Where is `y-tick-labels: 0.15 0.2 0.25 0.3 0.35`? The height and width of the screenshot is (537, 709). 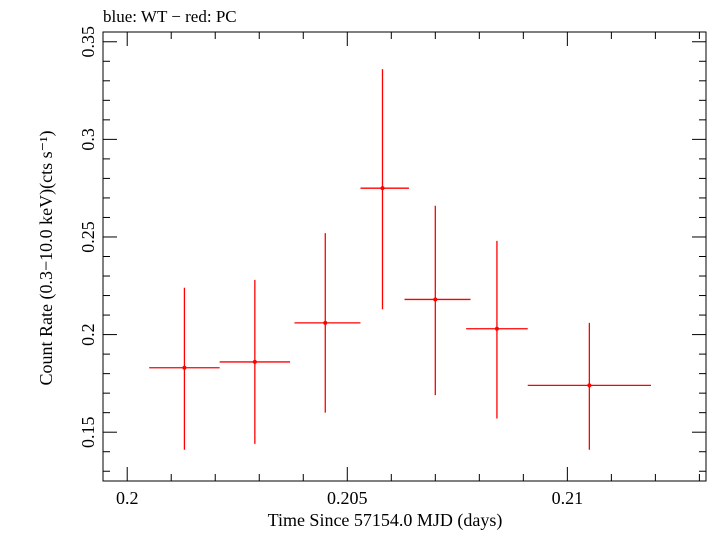 y-tick-labels: 0.15 0.2 0.25 0.3 0.35 is located at coordinates (88, 237).